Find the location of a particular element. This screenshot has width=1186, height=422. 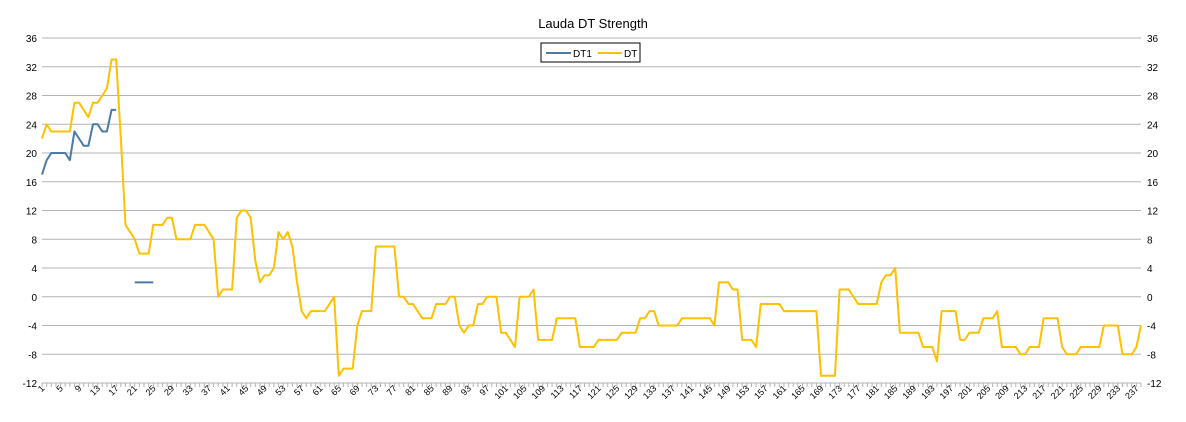

legend-label-dt: DT is located at coordinates (630, 54).